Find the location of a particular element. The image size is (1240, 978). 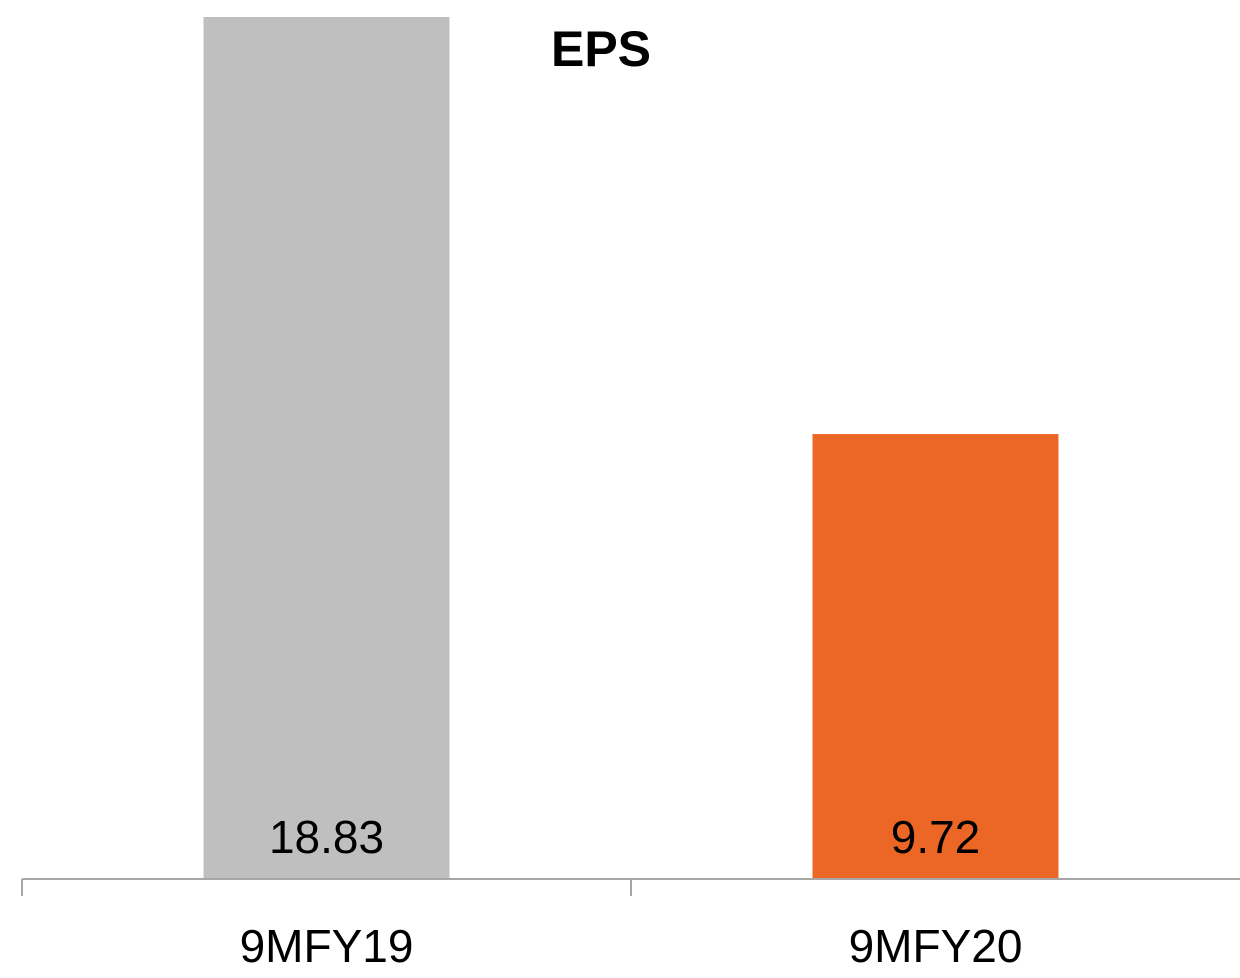

data-label-9mfy20: 9.72 is located at coordinates (936, 837).